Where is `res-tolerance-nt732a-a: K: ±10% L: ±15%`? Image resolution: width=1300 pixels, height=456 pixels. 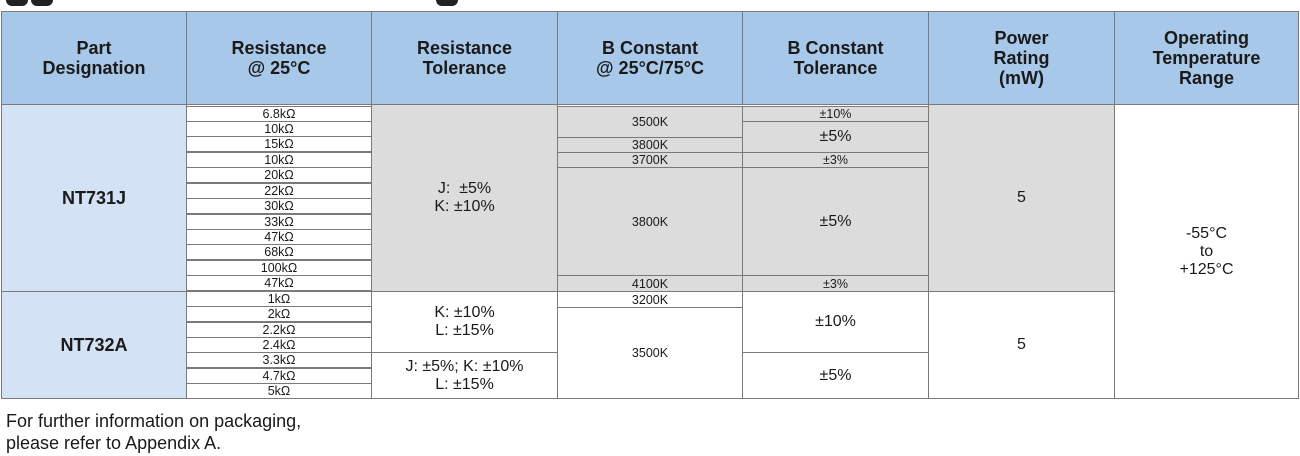
res-tolerance-nt732a-a: K: ±10% L: ±15% is located at coordinates (464, 322).